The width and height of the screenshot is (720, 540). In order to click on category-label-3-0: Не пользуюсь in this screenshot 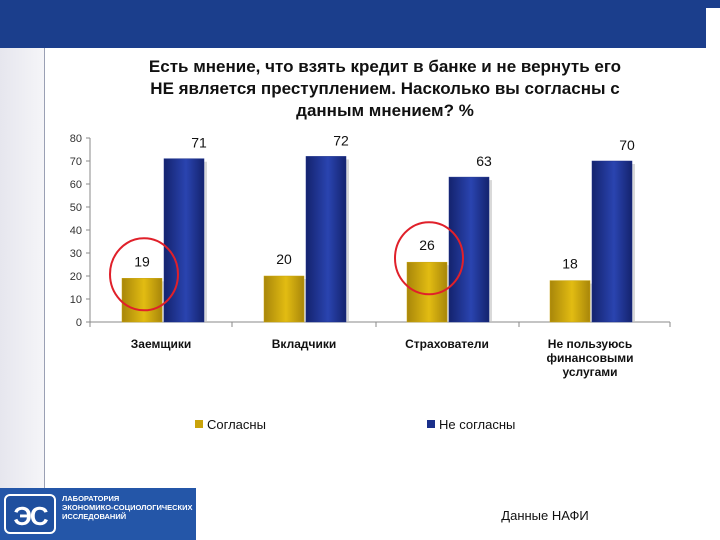, I will do `click(590, 344)`.